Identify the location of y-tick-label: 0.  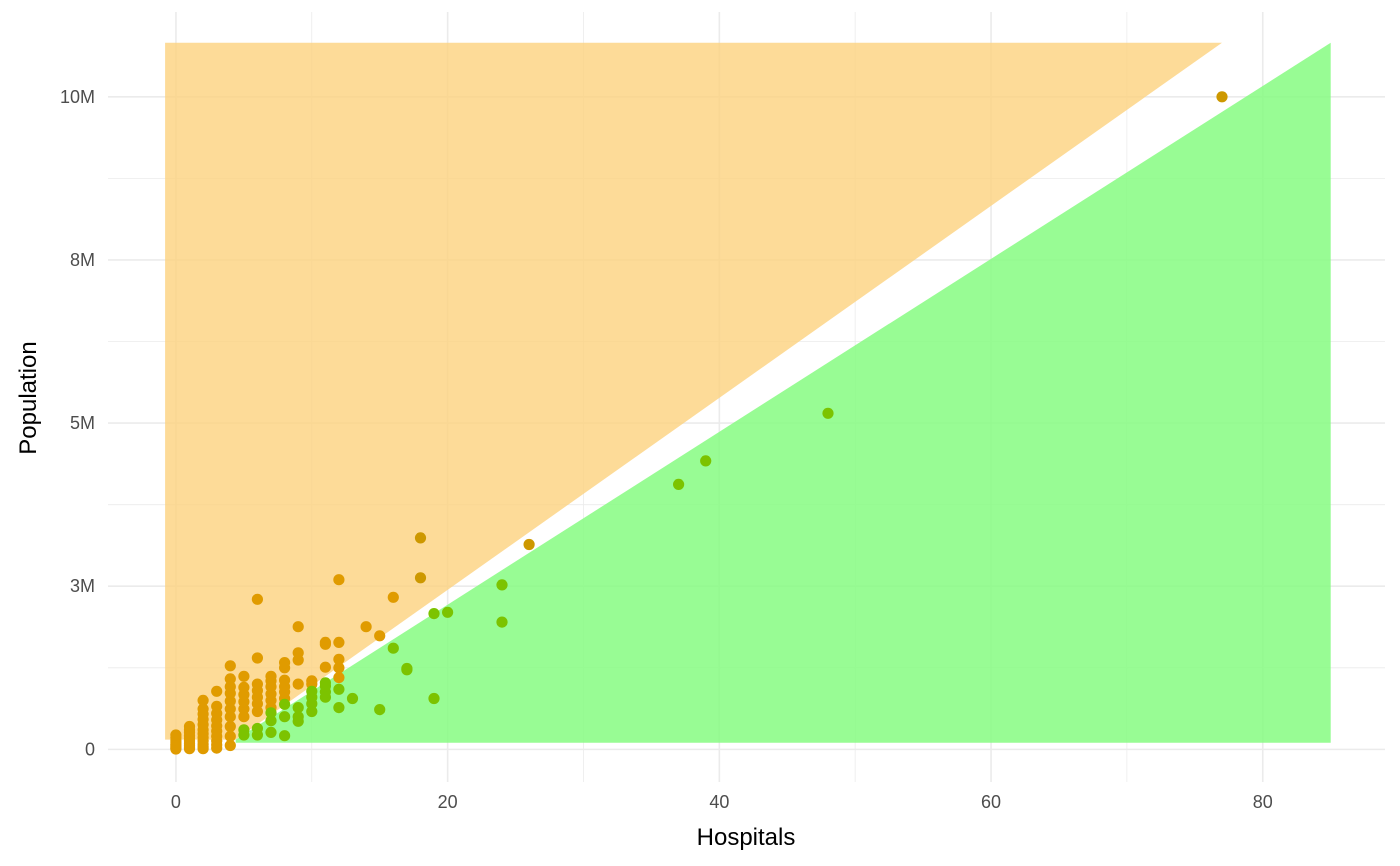
(90, 749).